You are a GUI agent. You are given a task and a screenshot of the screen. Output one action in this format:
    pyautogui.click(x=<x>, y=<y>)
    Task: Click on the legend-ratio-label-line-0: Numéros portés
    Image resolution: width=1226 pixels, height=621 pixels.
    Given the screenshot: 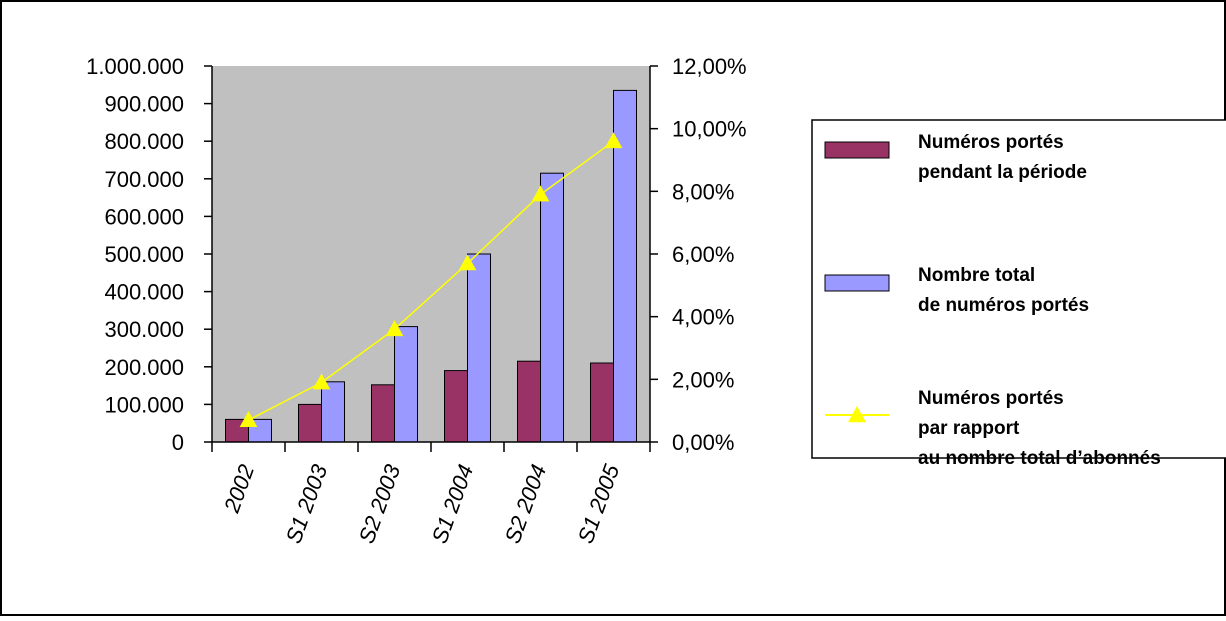 What is the action you would take?
    pyautogui.click(x=991, y=398)
    